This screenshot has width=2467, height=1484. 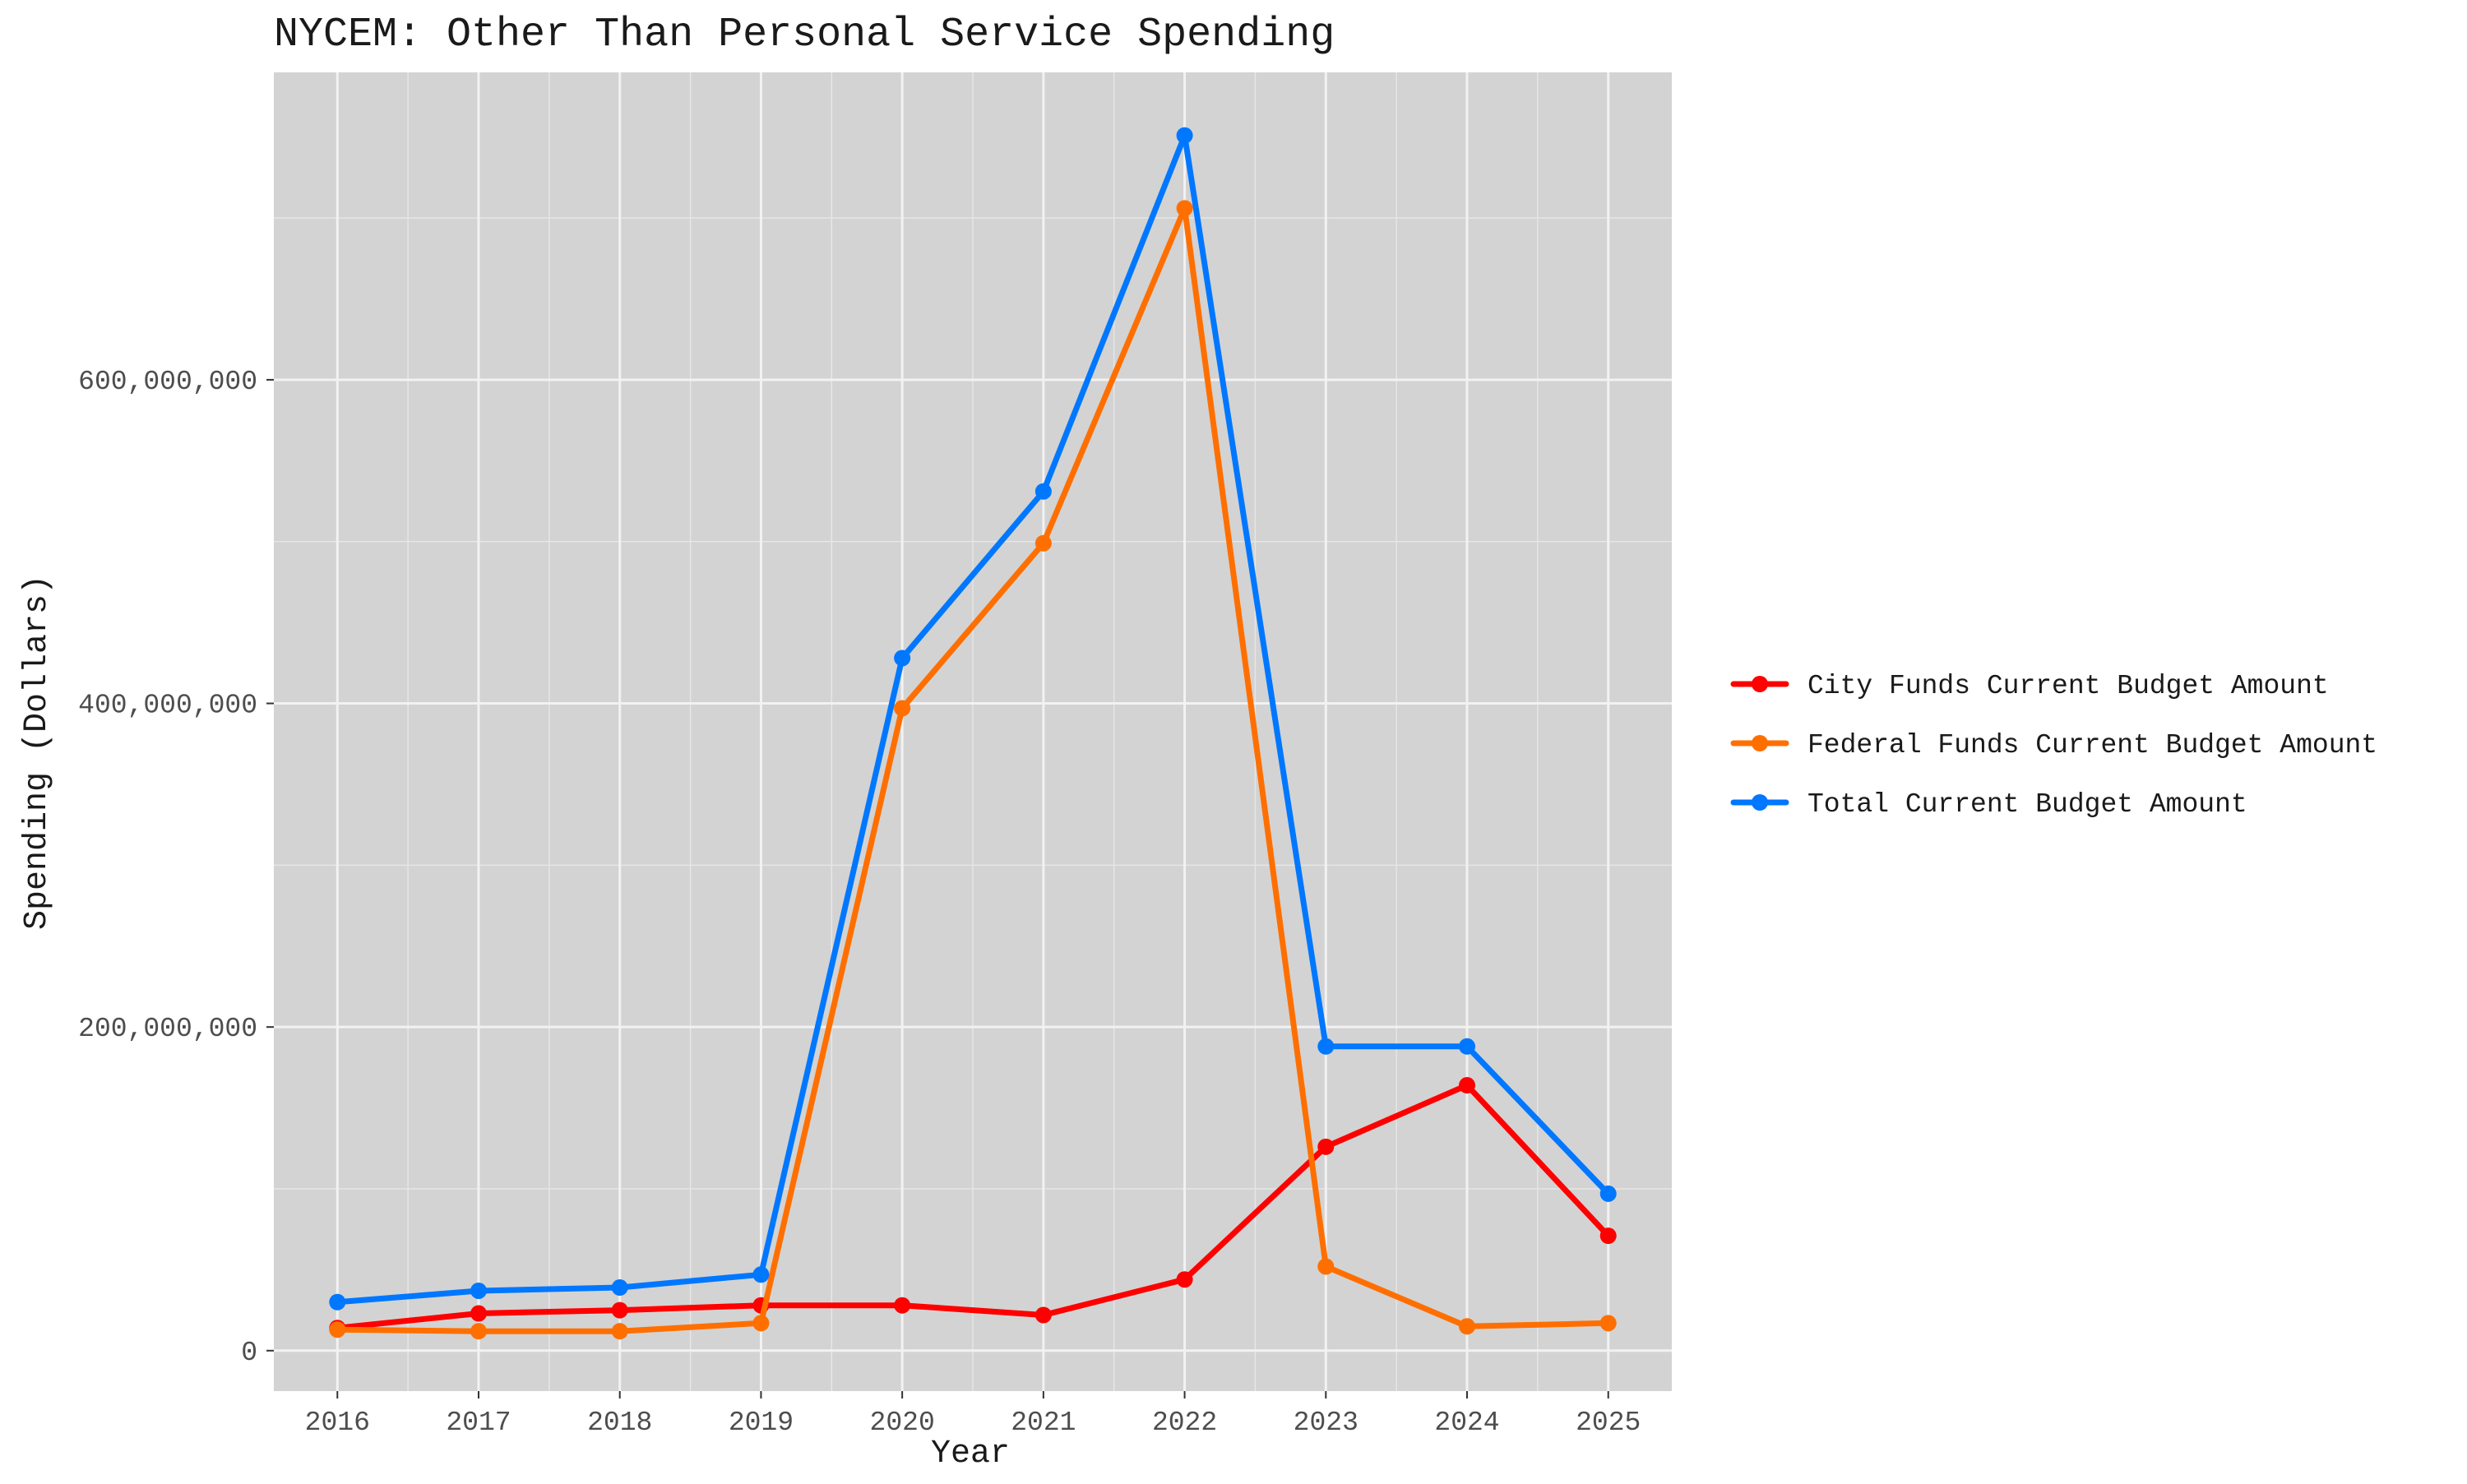 What do you see at coordinates (2068, 686) in the screenshot?
I see `legend-label: City Funds Current Budget Amount` at bounding box center [2068, 686].